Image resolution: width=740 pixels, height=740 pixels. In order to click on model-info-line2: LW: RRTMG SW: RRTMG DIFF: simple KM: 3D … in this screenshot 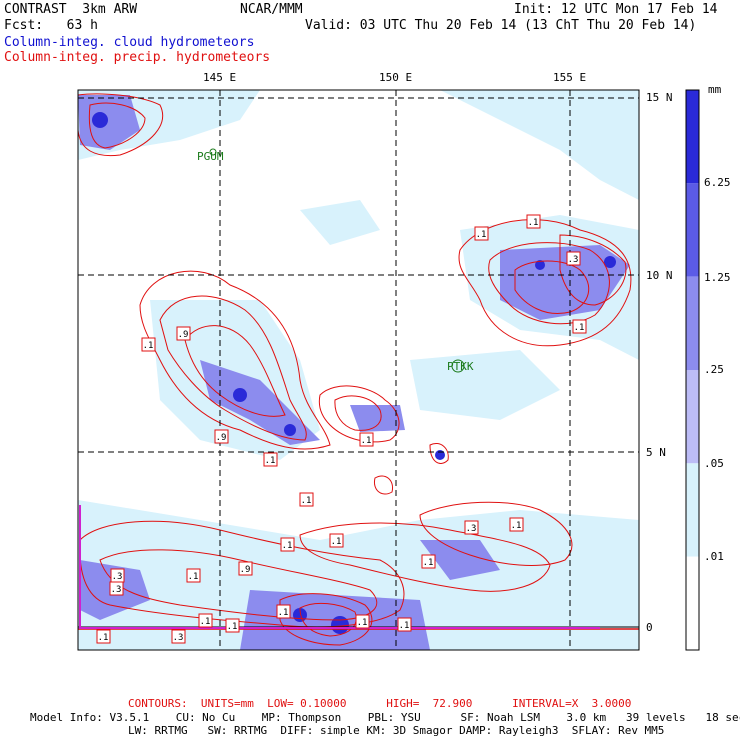, I will do `click(396, 730)`.